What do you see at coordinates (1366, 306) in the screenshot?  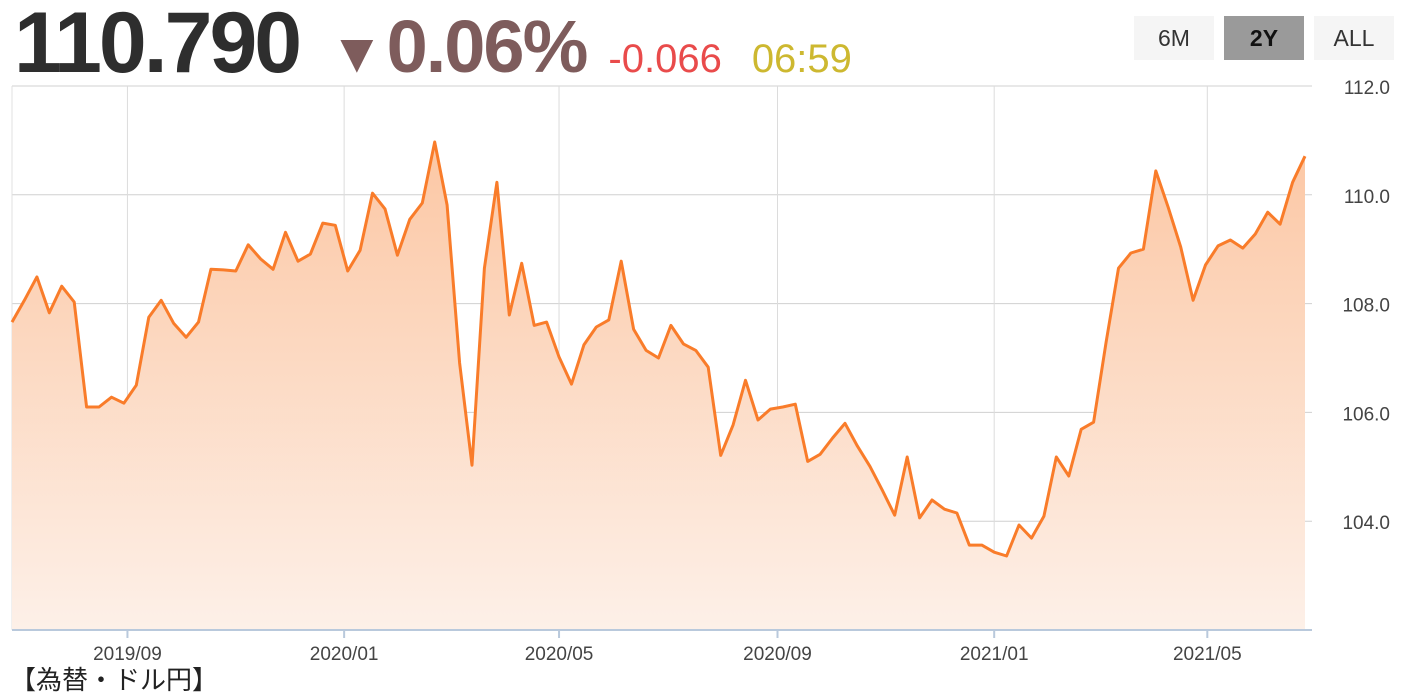 I see `y-tick-label: 108.0` at bounding box center [1366, 306].